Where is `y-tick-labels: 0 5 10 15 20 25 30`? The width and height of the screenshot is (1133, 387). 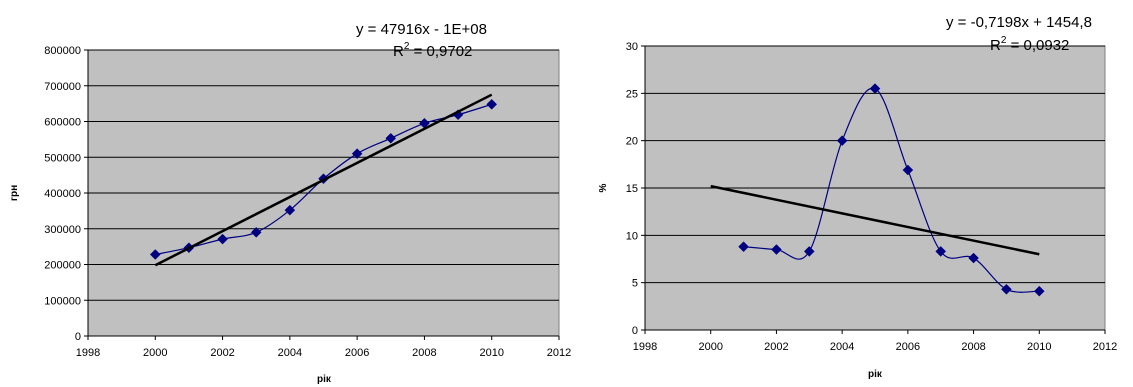
y-tick-labels: 0 5 10 15 20 25 30 is located at coordinates (632, 189).